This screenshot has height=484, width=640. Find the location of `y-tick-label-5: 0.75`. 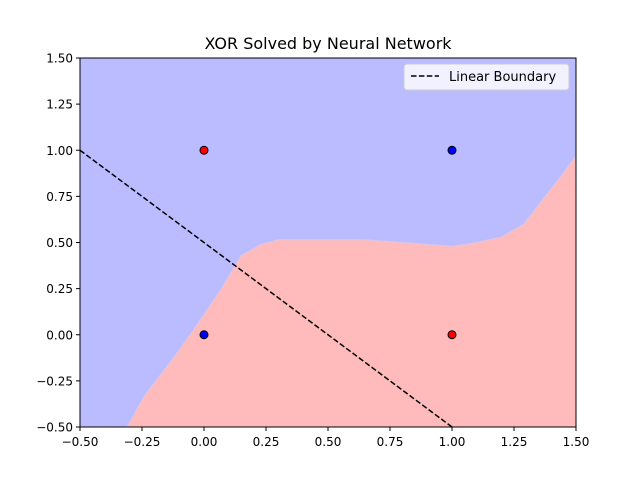

y-tick-label-5: 0.75 is located at coordinates (59, 197).